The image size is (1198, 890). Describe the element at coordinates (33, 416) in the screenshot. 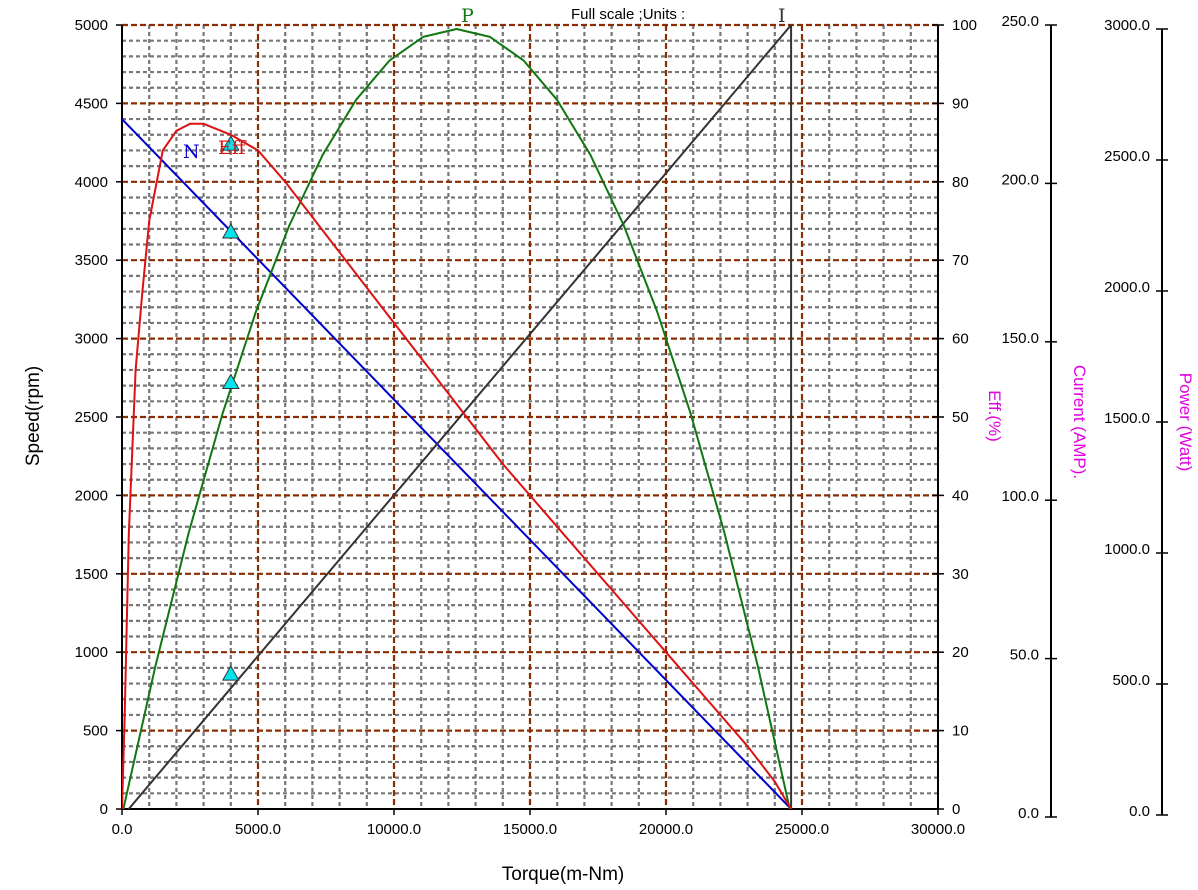

I see `speed-axis-title: Speed(rpm)` at that location.